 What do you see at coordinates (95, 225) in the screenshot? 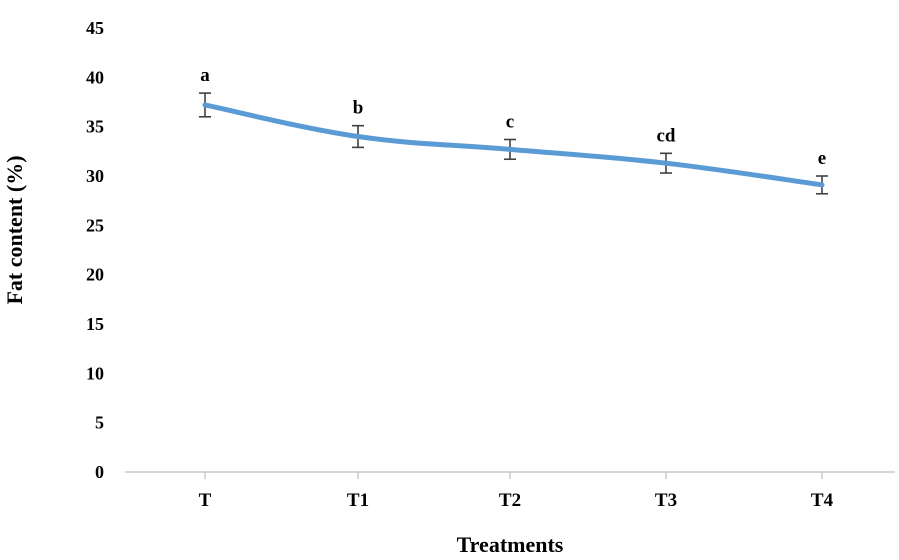
I see `y-tick-label: 25` at bounding box center [95, 225].